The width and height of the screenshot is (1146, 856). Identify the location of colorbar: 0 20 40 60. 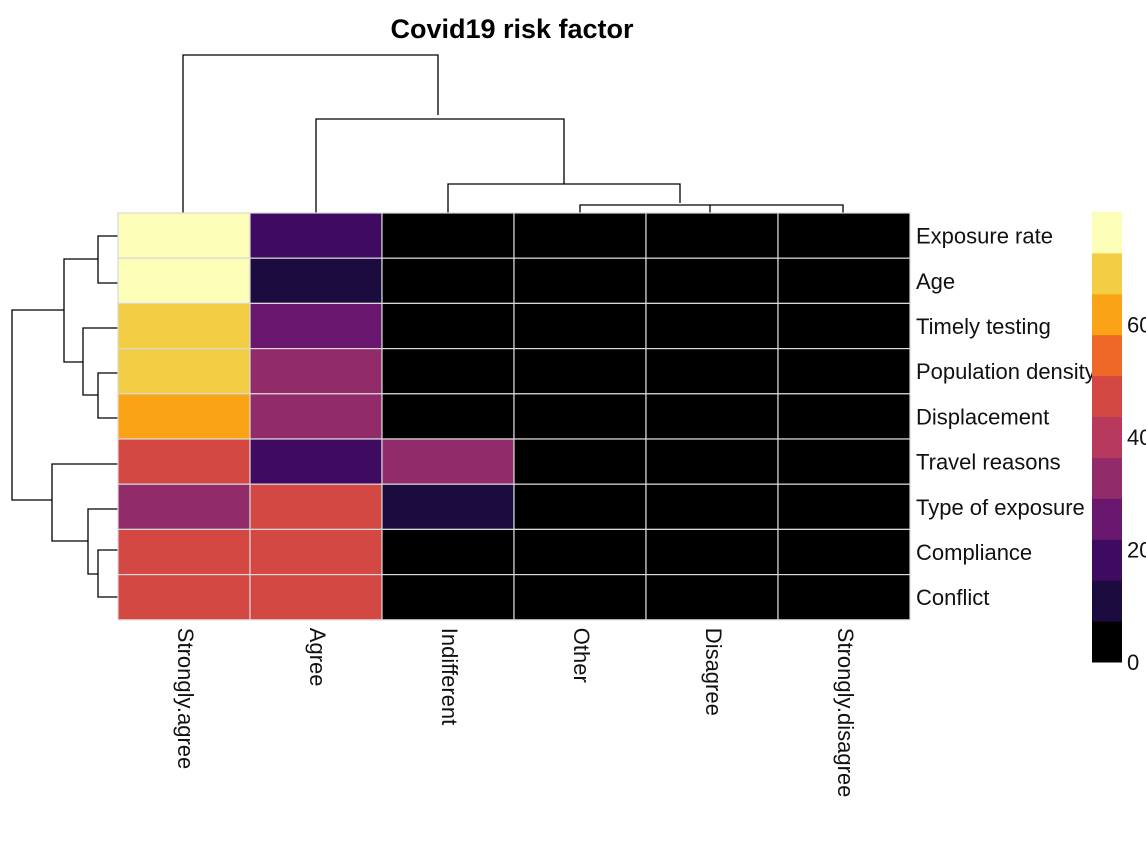
(1119, 443).